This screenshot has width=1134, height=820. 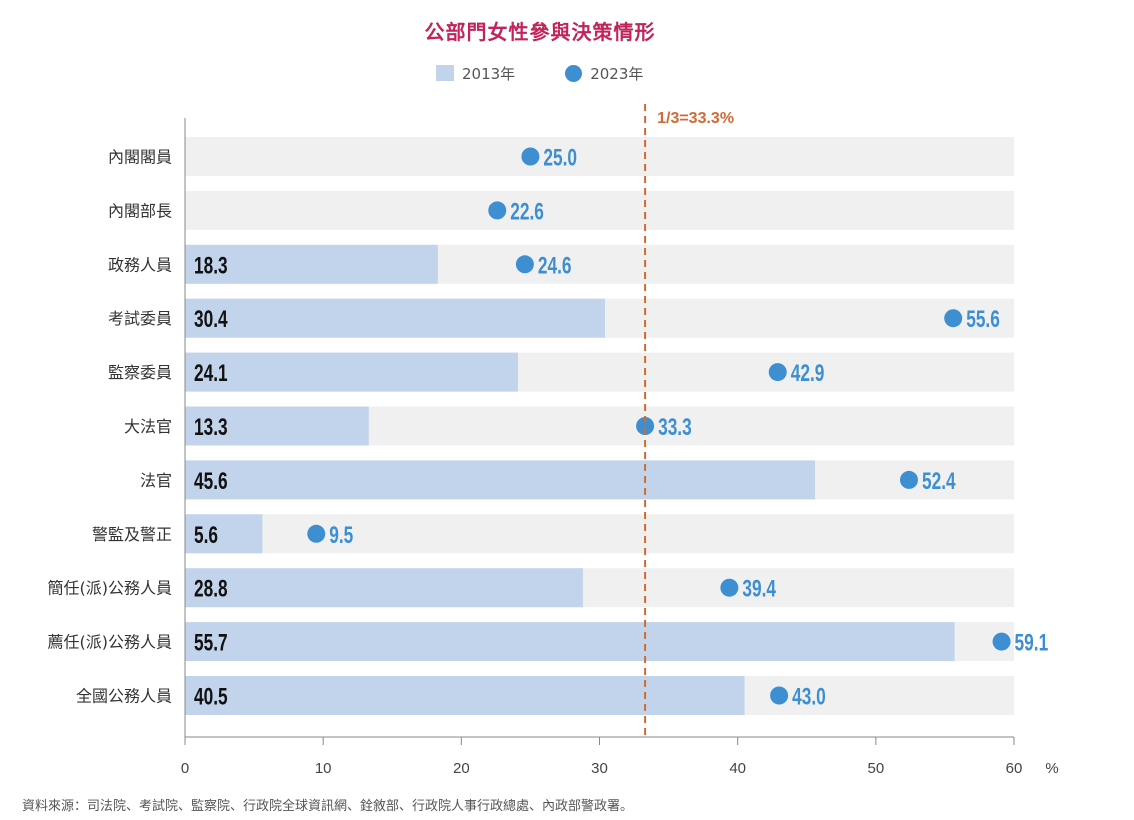 What do you see at coordinates (148, 426) in the screenshot?
I see `category-label: 大法官` at bounding box center [148, 426].